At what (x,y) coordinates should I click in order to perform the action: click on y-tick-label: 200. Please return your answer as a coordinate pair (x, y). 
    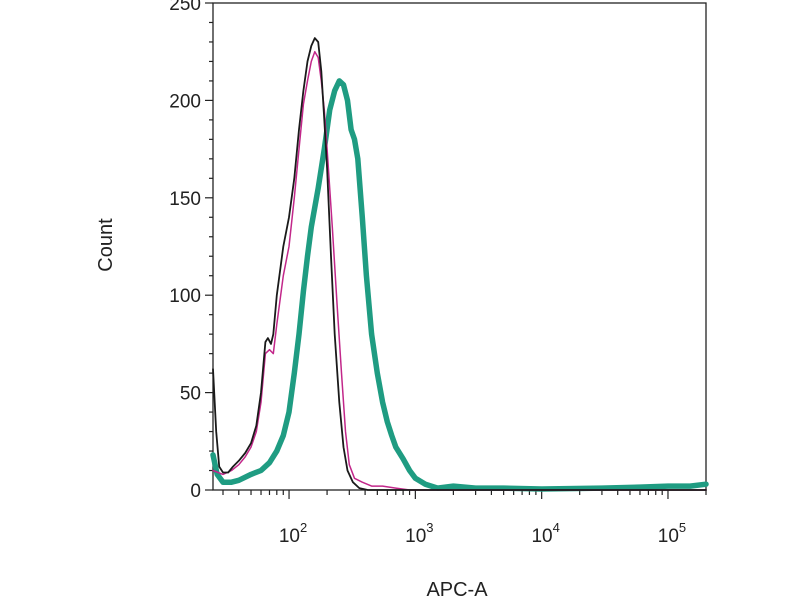
    Looking at the image, I should click on (185, 101).